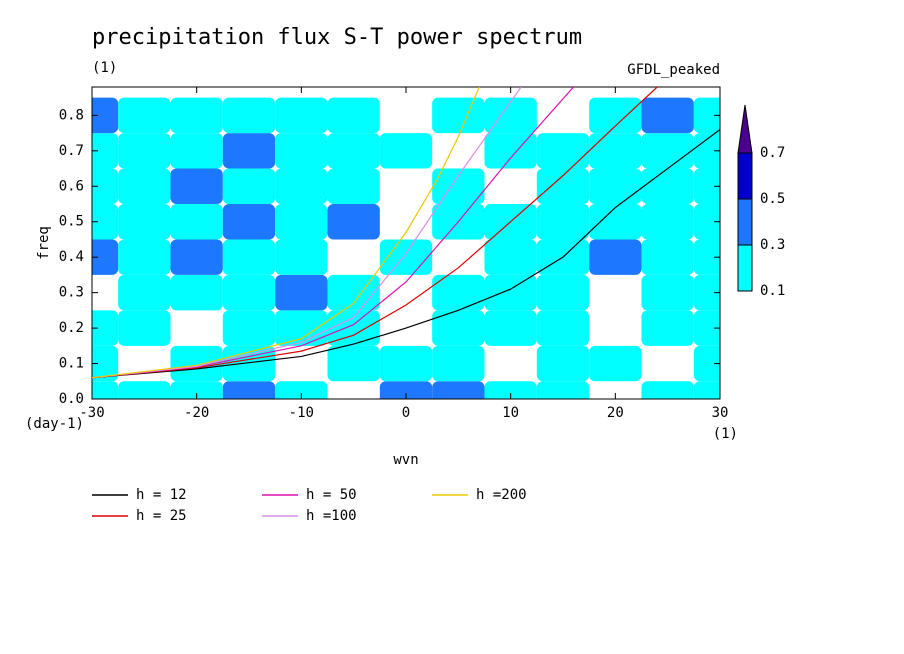 The height and width of the screenshot is (654, 904). I want to click on legend-label: h = 25, so click(161, 516).